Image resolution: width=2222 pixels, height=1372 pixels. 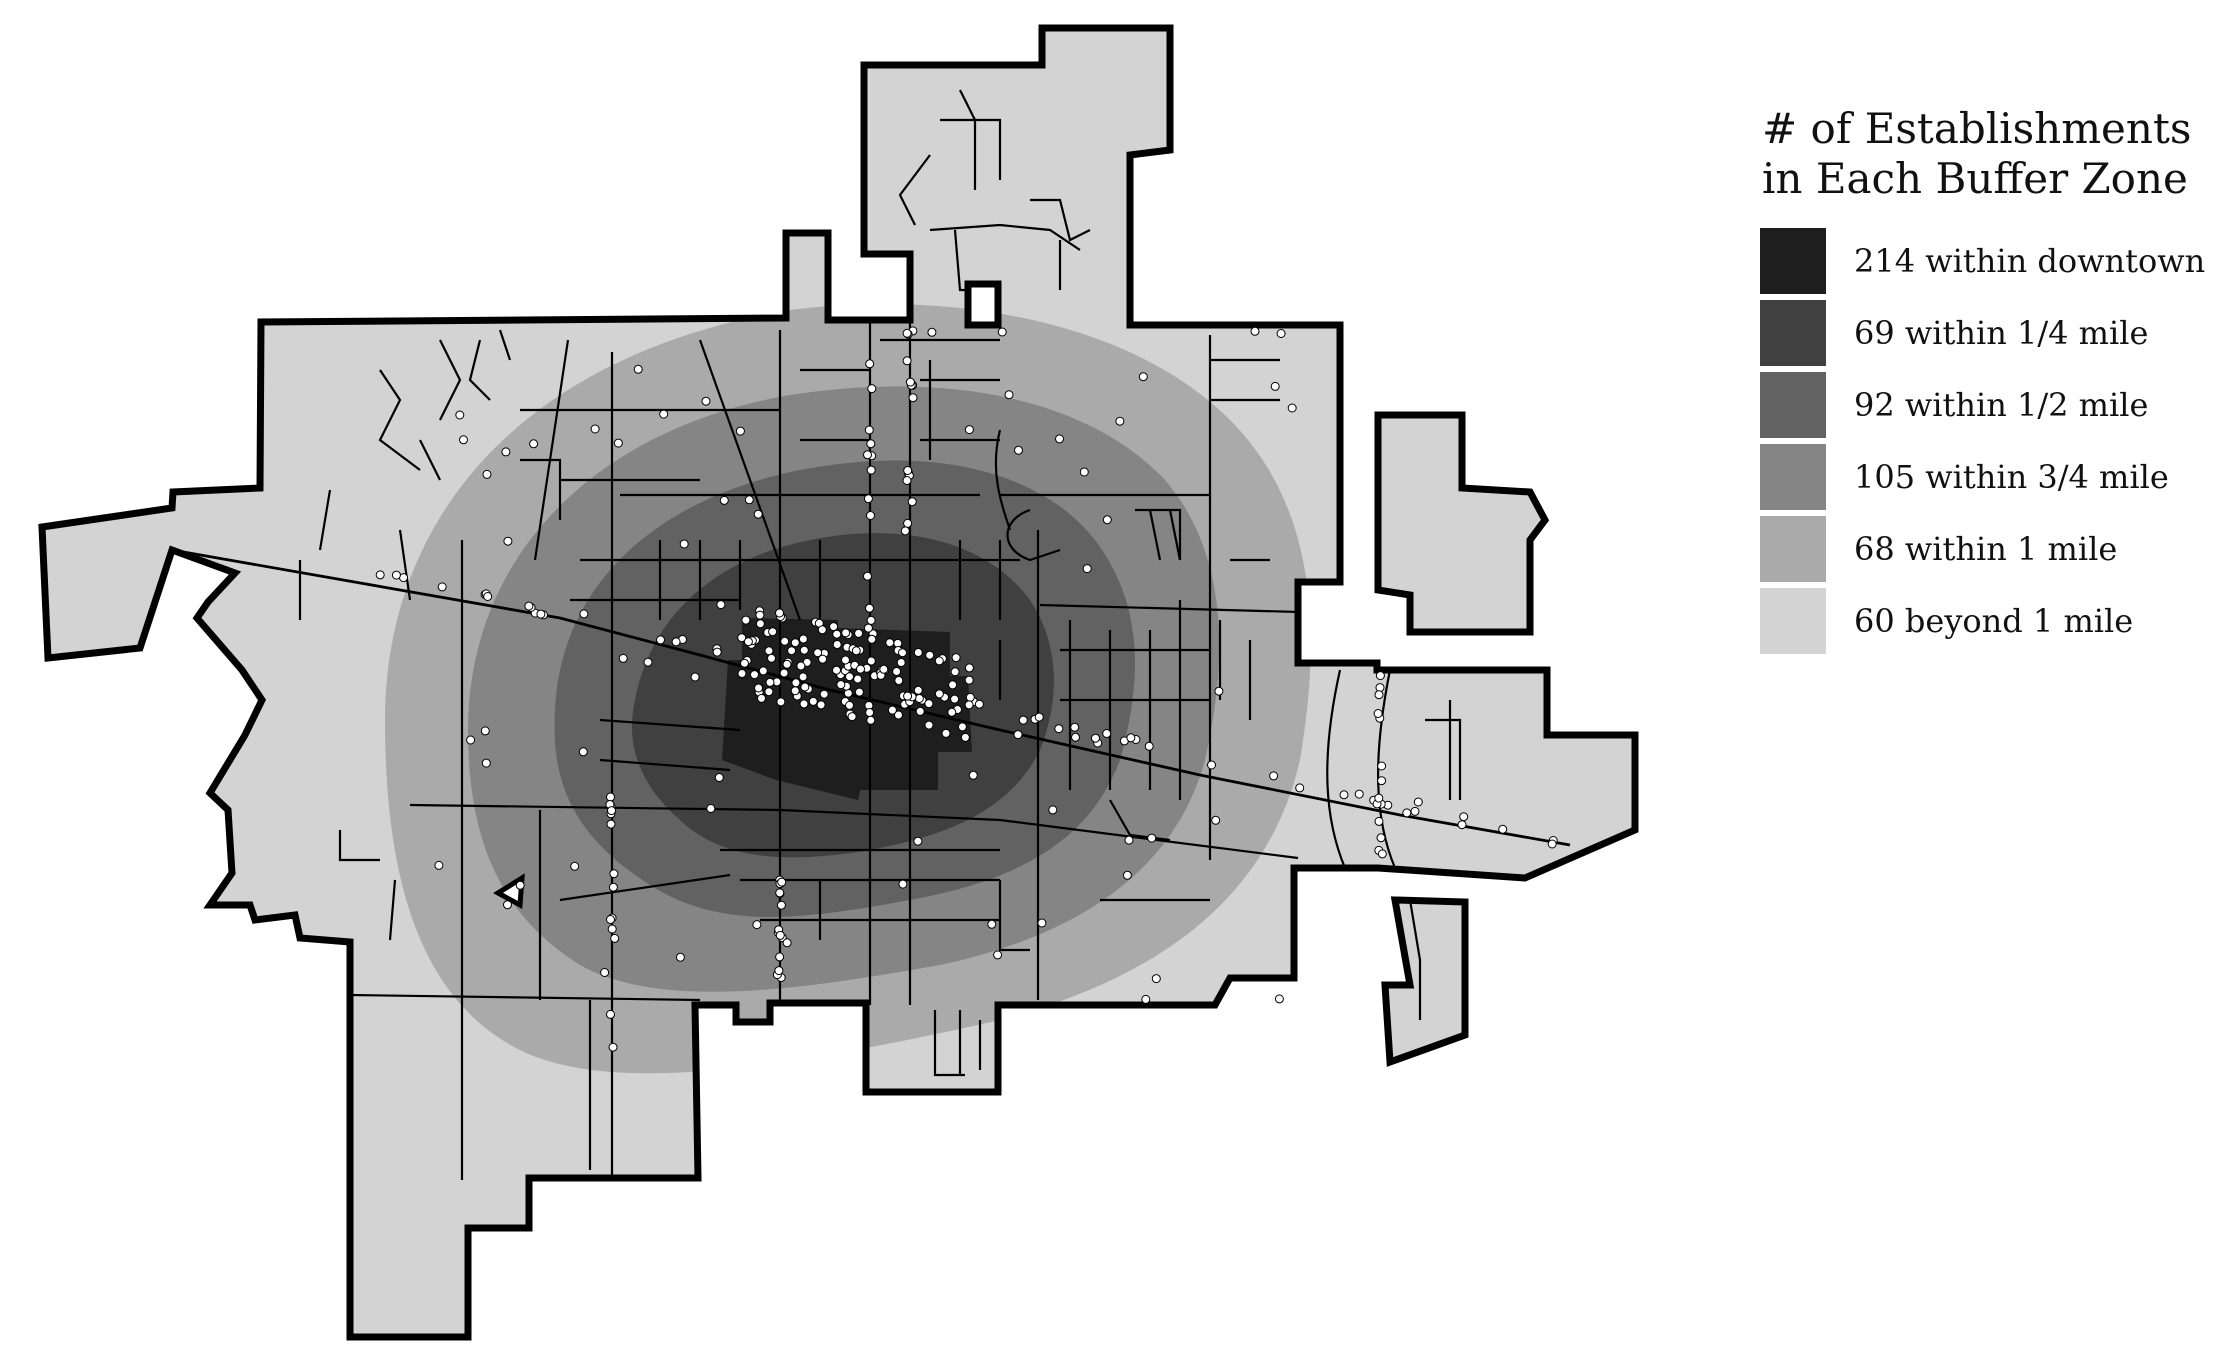 I want to click on legend-item: 214 within downtown, so click(x=1985, y=261).